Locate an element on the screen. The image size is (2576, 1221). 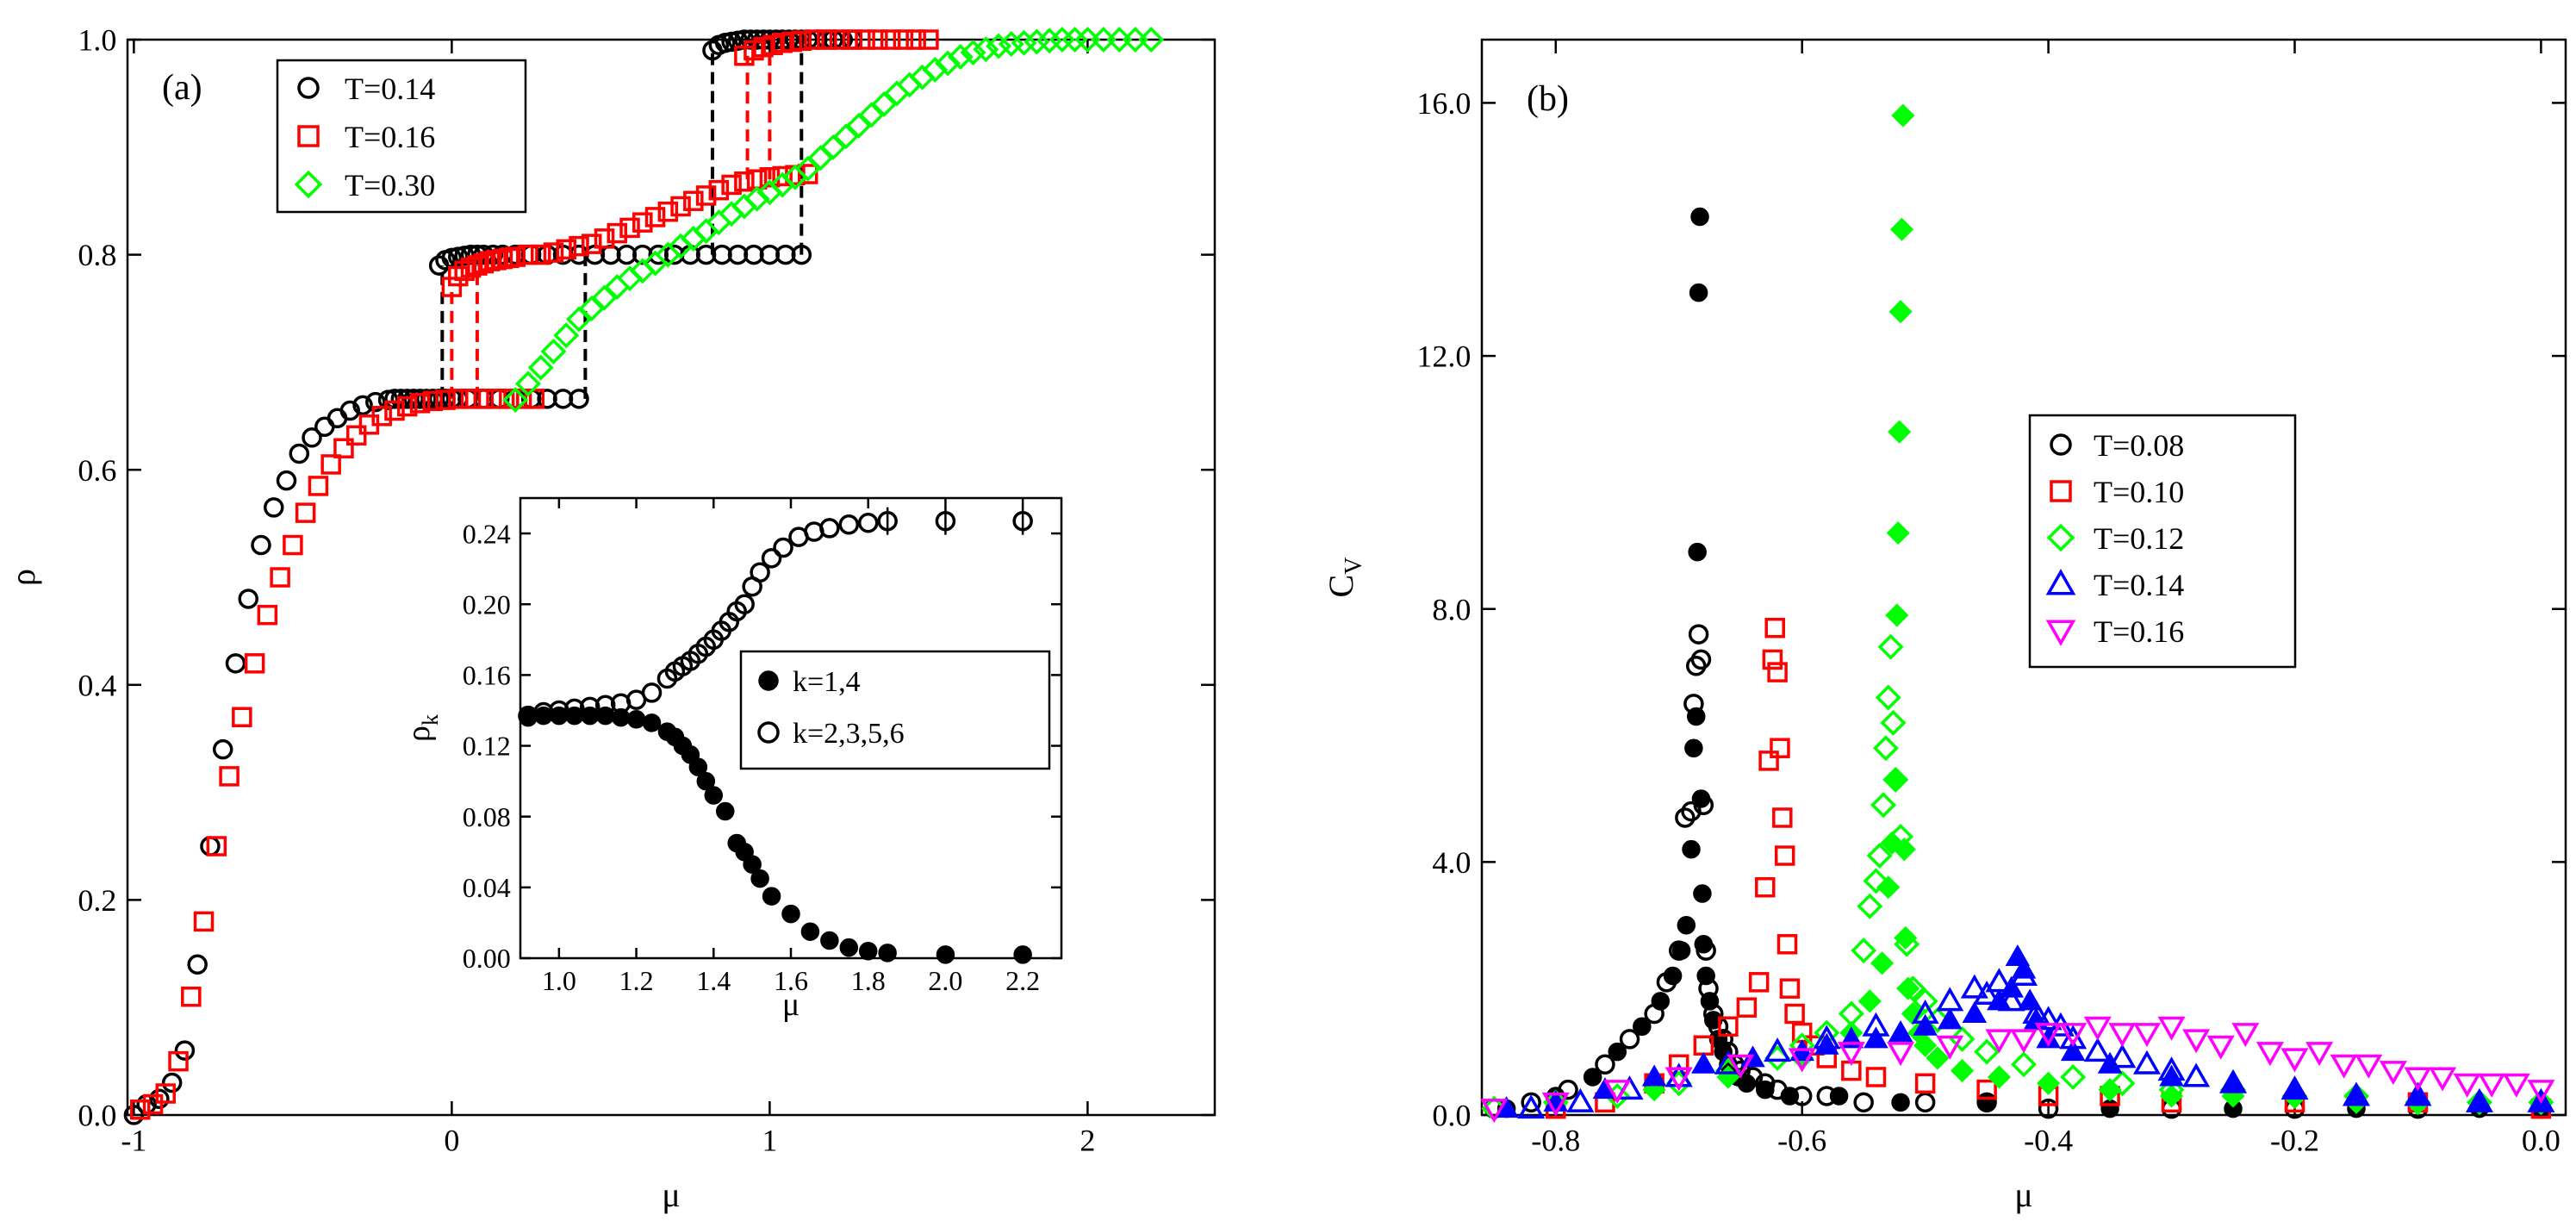
panel-a-x-tick-label: 1 is located at coordinates (770, 1140).